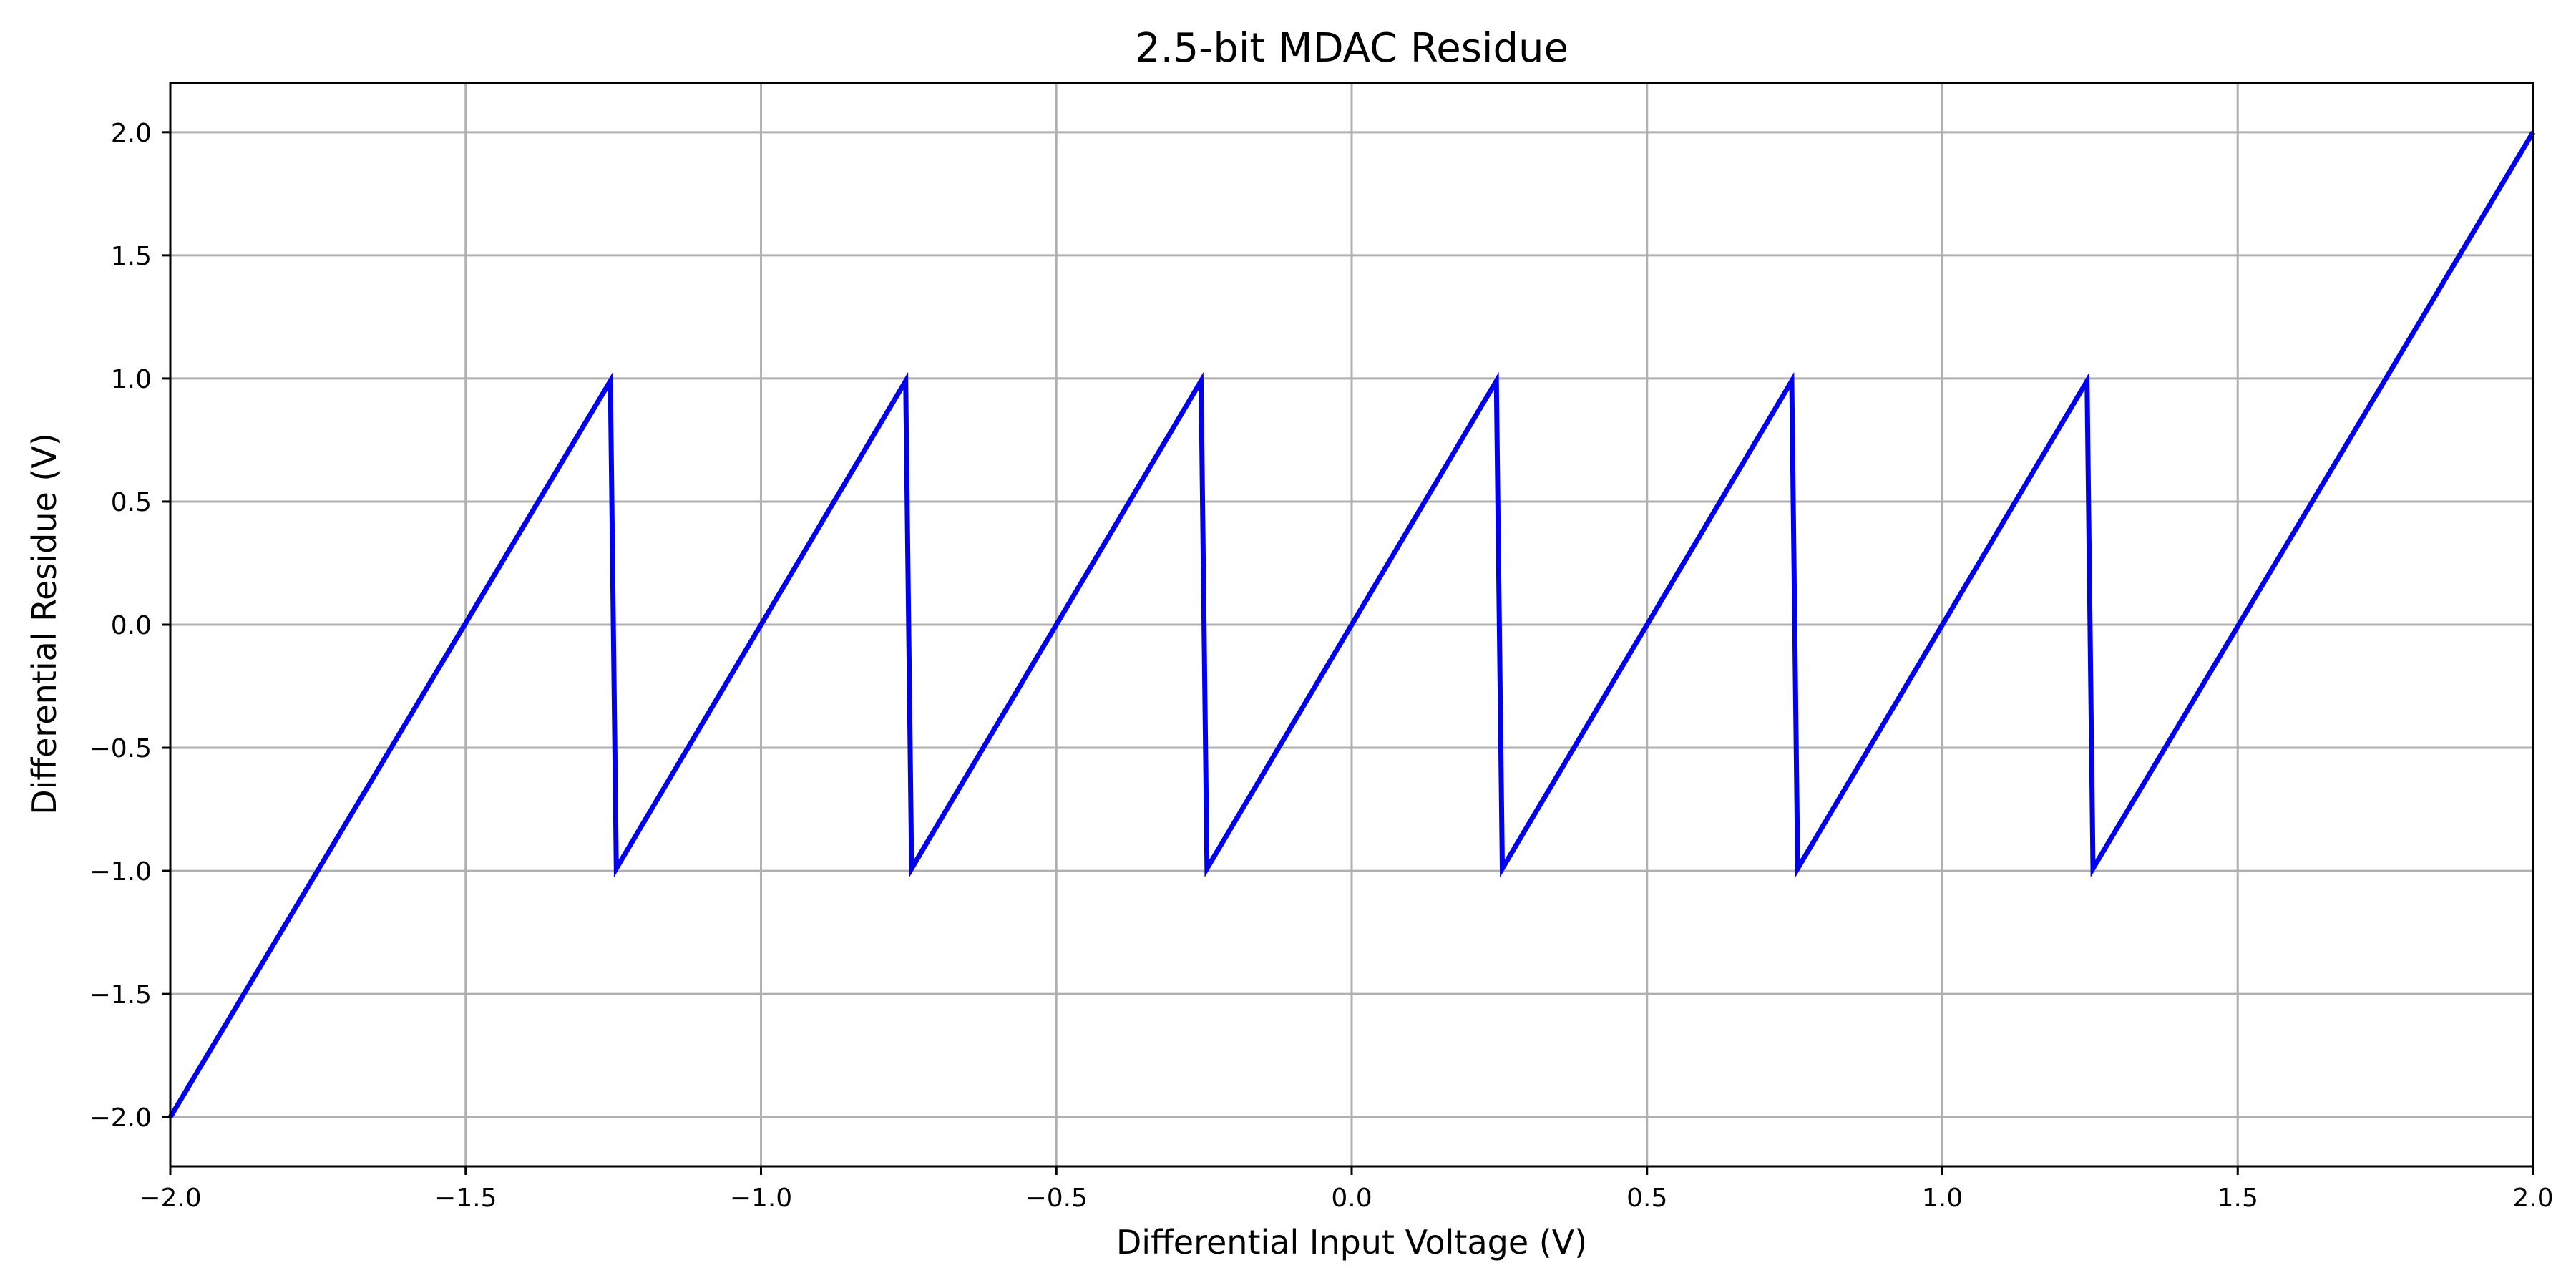 Image resolution: width=2576 pixels, height=1288 pixels. What do you see at coordinates (131, 133) in the screenshot?
I see `y-tick-label: 2.0` at bounding box center [131, 133].